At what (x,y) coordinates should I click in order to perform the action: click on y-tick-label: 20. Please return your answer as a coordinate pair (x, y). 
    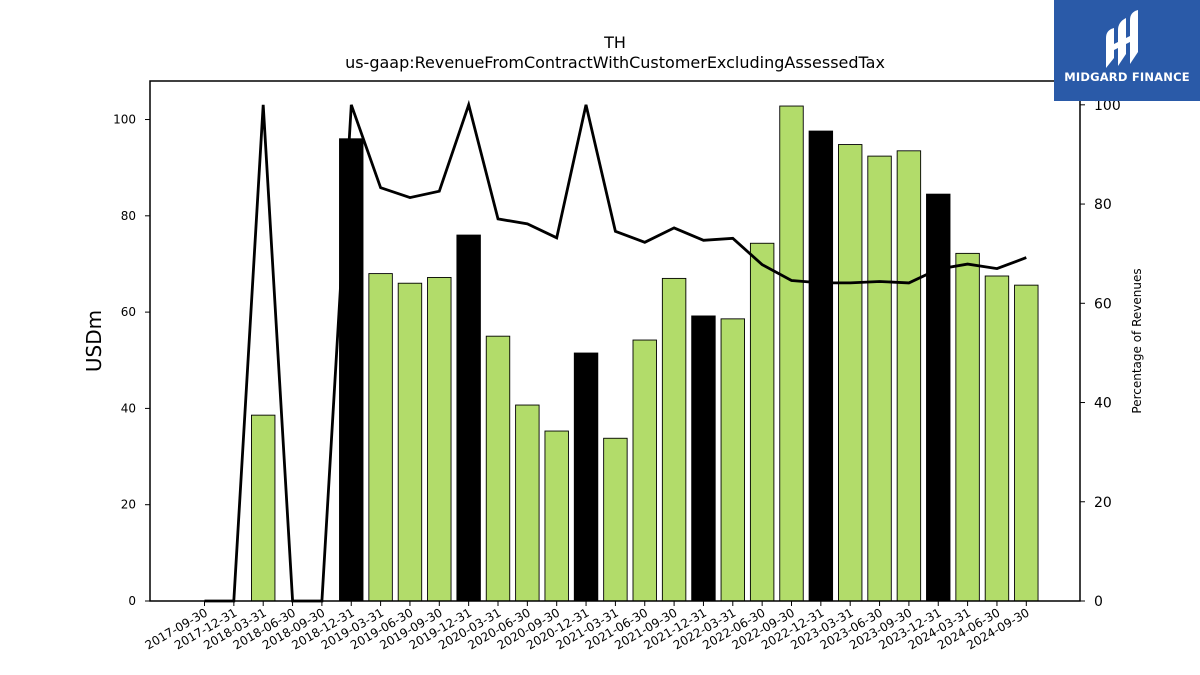
    Looking at the image, I should click on (128, 505).